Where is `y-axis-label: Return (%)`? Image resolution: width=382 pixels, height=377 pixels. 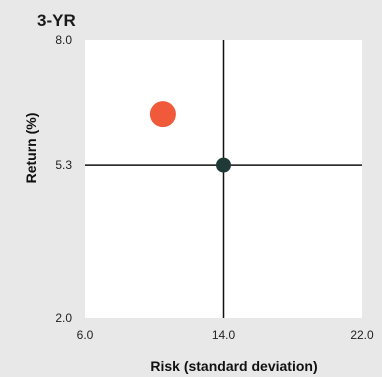 y-axis-label: Return (%) is located at coordinates (31, 148).